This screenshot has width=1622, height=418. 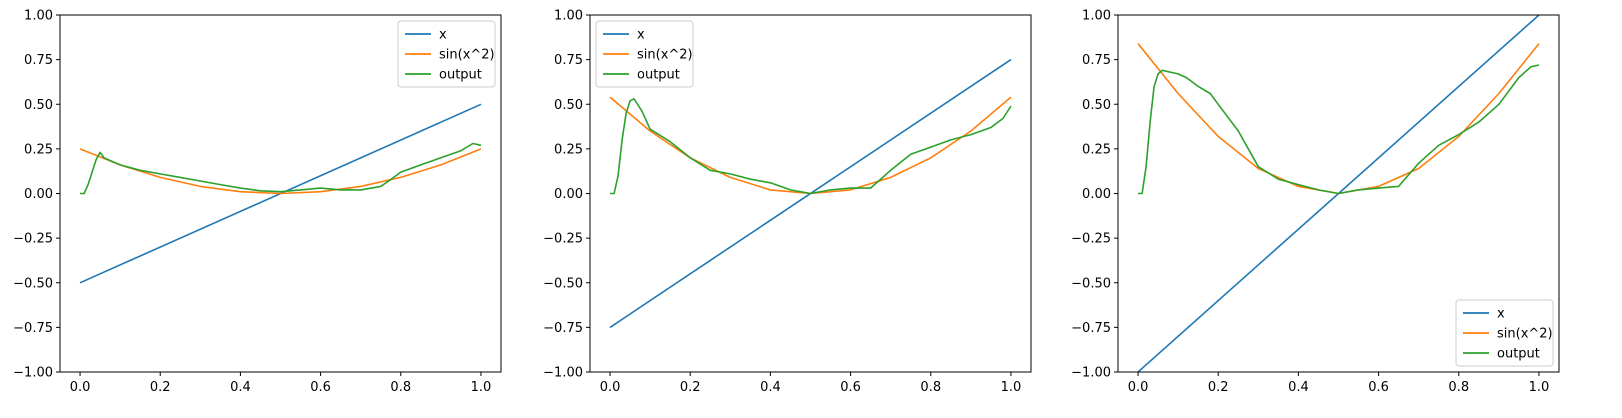 I want to click on plot-area, so click(x=280, y=193).